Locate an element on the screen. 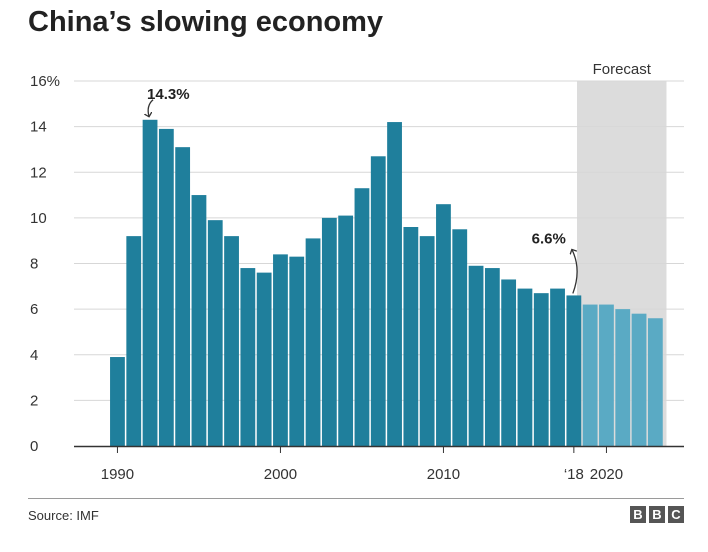 This screenshot has height=552, width=708. x-tick-label: ‘18 is located at coordinates (574, 474).